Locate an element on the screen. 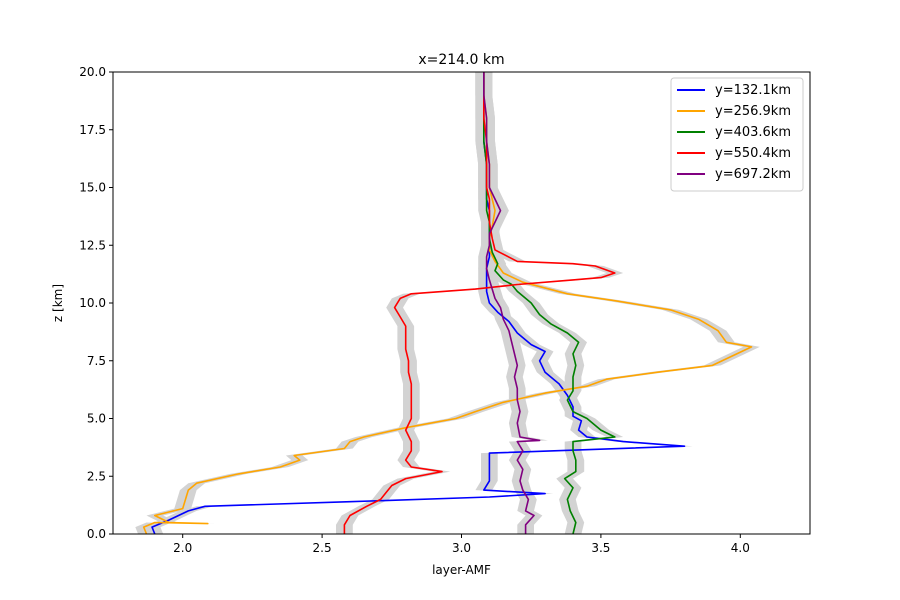 Image resolution: width=900 pixels, height=600 pixels. y-tick-label: 5.0 is located at coordinates (96, 419).